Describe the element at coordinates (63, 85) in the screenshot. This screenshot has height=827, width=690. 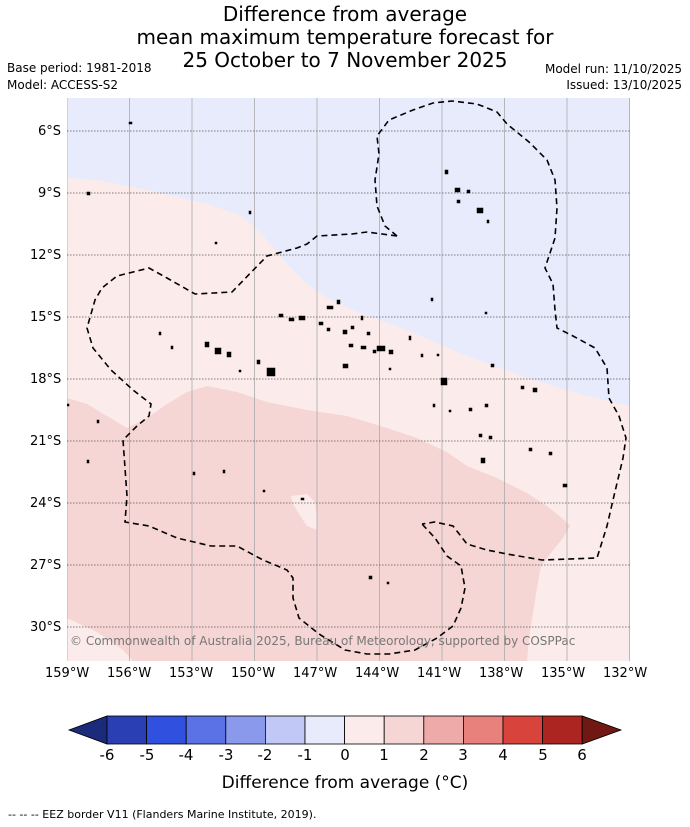
I see `model-name: Model: ACCESS-S2` at that location.